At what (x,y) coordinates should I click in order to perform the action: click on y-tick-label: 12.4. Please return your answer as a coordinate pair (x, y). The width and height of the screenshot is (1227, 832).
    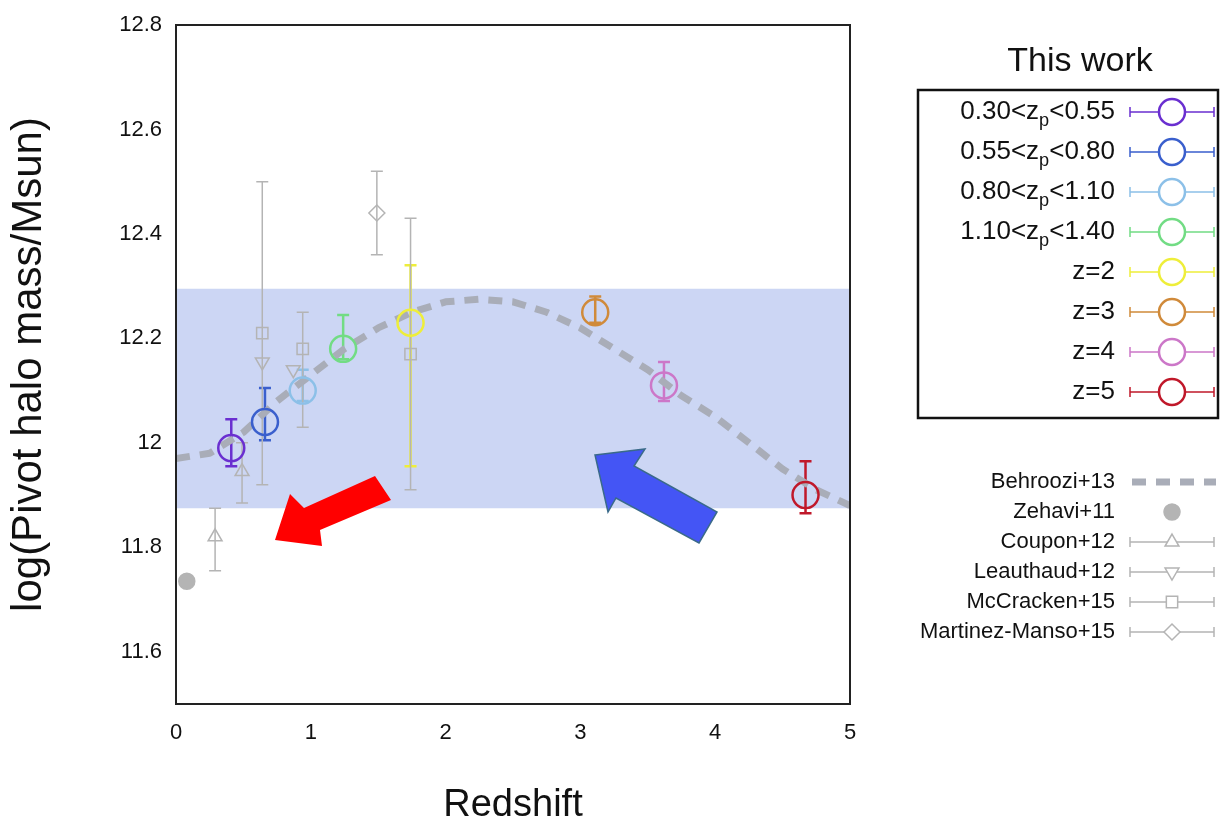
    Looking at the image, I should click on (140, 232).